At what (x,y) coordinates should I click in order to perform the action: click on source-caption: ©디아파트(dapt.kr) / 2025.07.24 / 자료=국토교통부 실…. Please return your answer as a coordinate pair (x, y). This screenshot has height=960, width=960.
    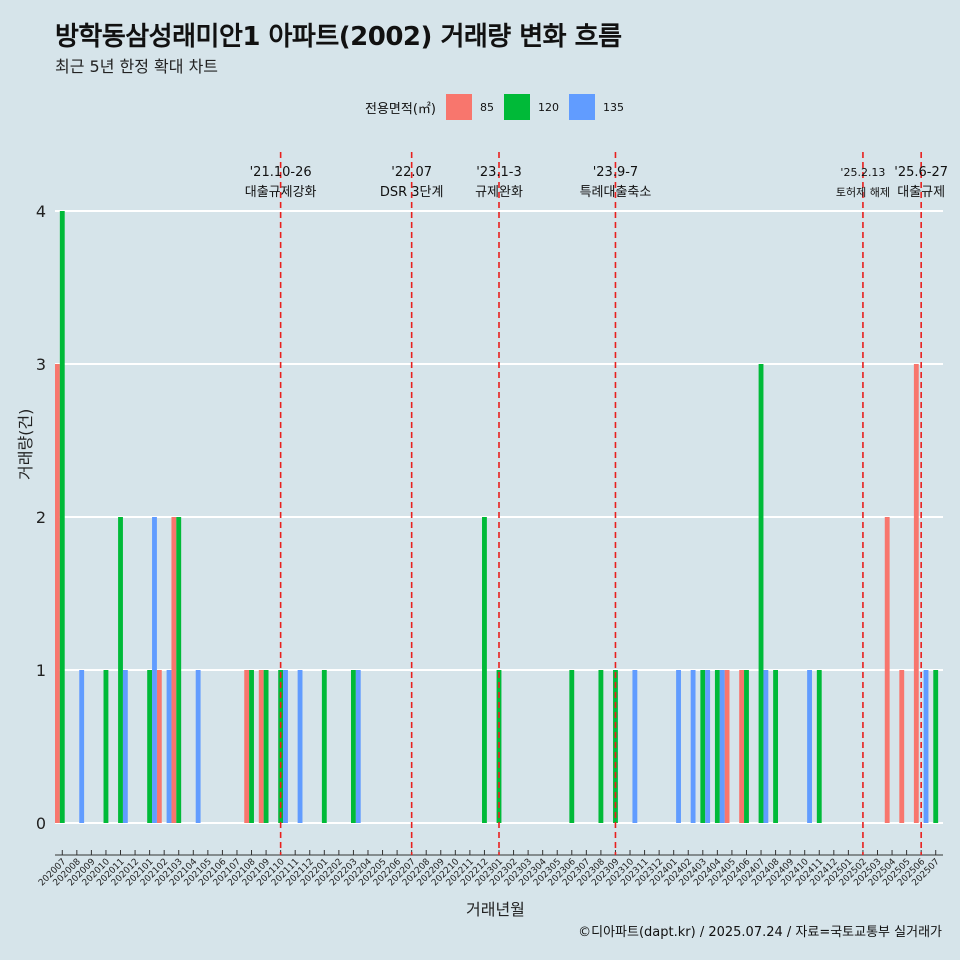
    Looking at the image, I should click on (760, 932).